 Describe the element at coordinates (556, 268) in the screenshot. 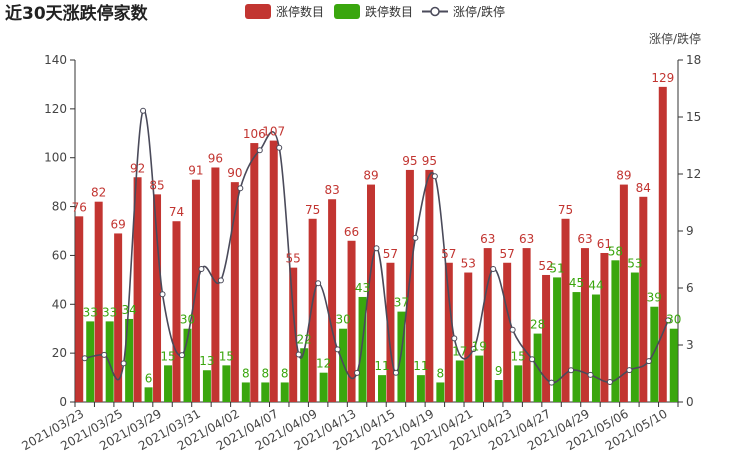

I see `data-label-limit-down: 51` at that location.